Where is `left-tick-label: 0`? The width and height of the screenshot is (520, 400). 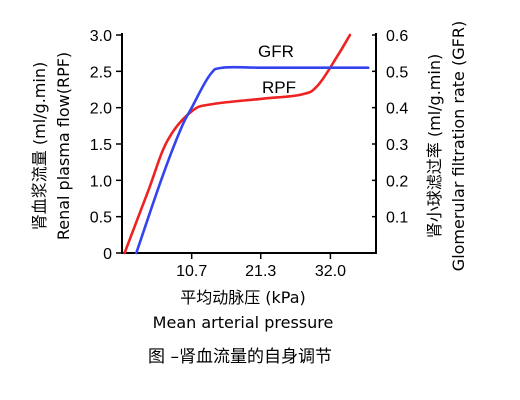
left-tick-label: 0 is located at coordinates (107, 254).